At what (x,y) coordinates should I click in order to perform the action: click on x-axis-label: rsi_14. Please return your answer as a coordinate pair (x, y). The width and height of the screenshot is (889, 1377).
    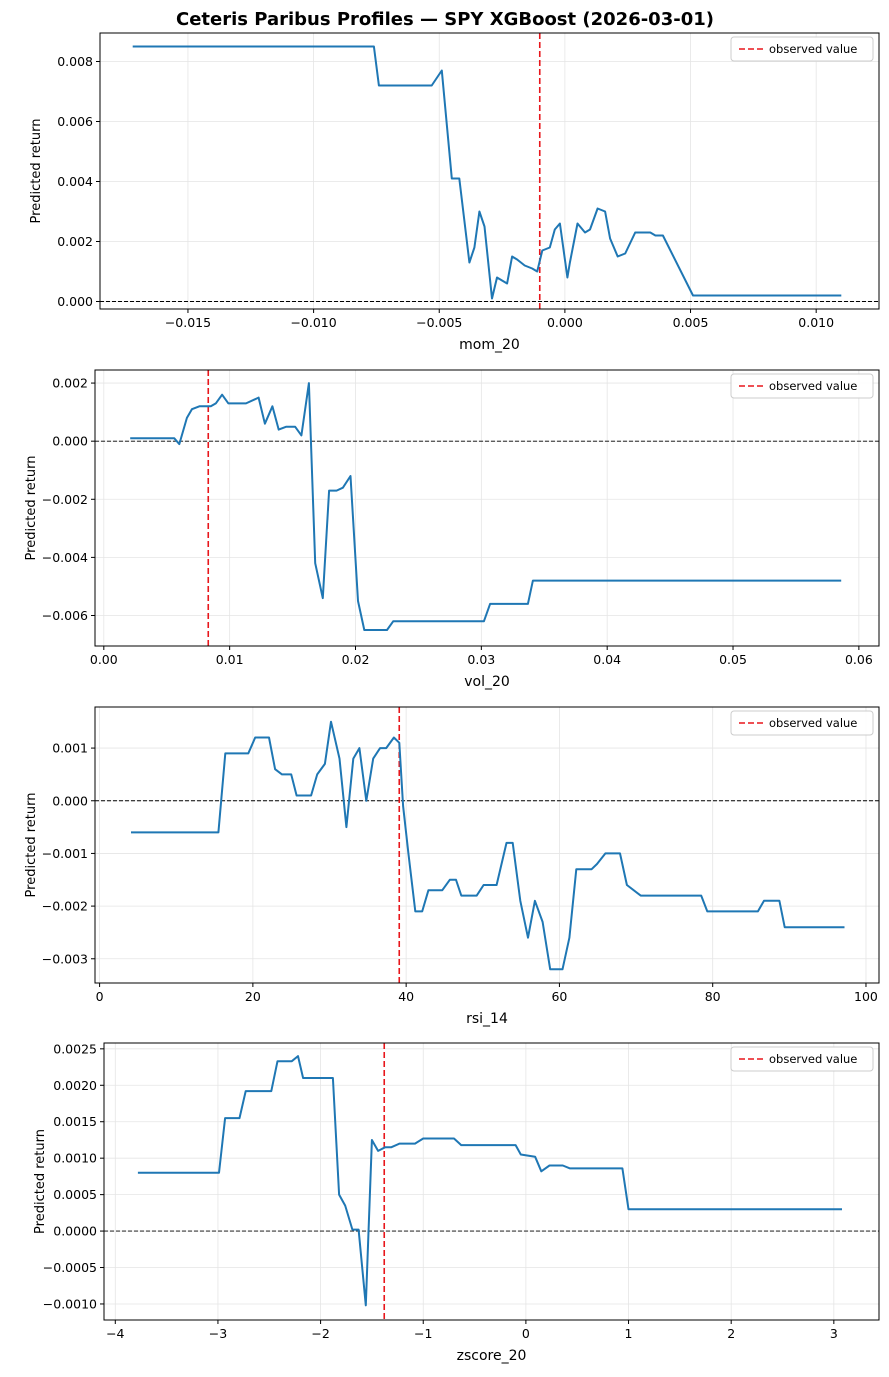
    Looking at the image, I should click on (487, 1019).